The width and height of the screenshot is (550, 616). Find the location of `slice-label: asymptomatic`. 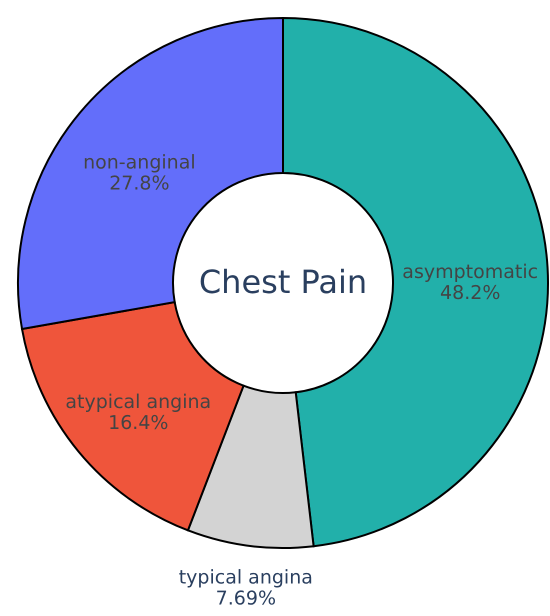

slice-label: asymptomatic is located at coordinates (470, 272).